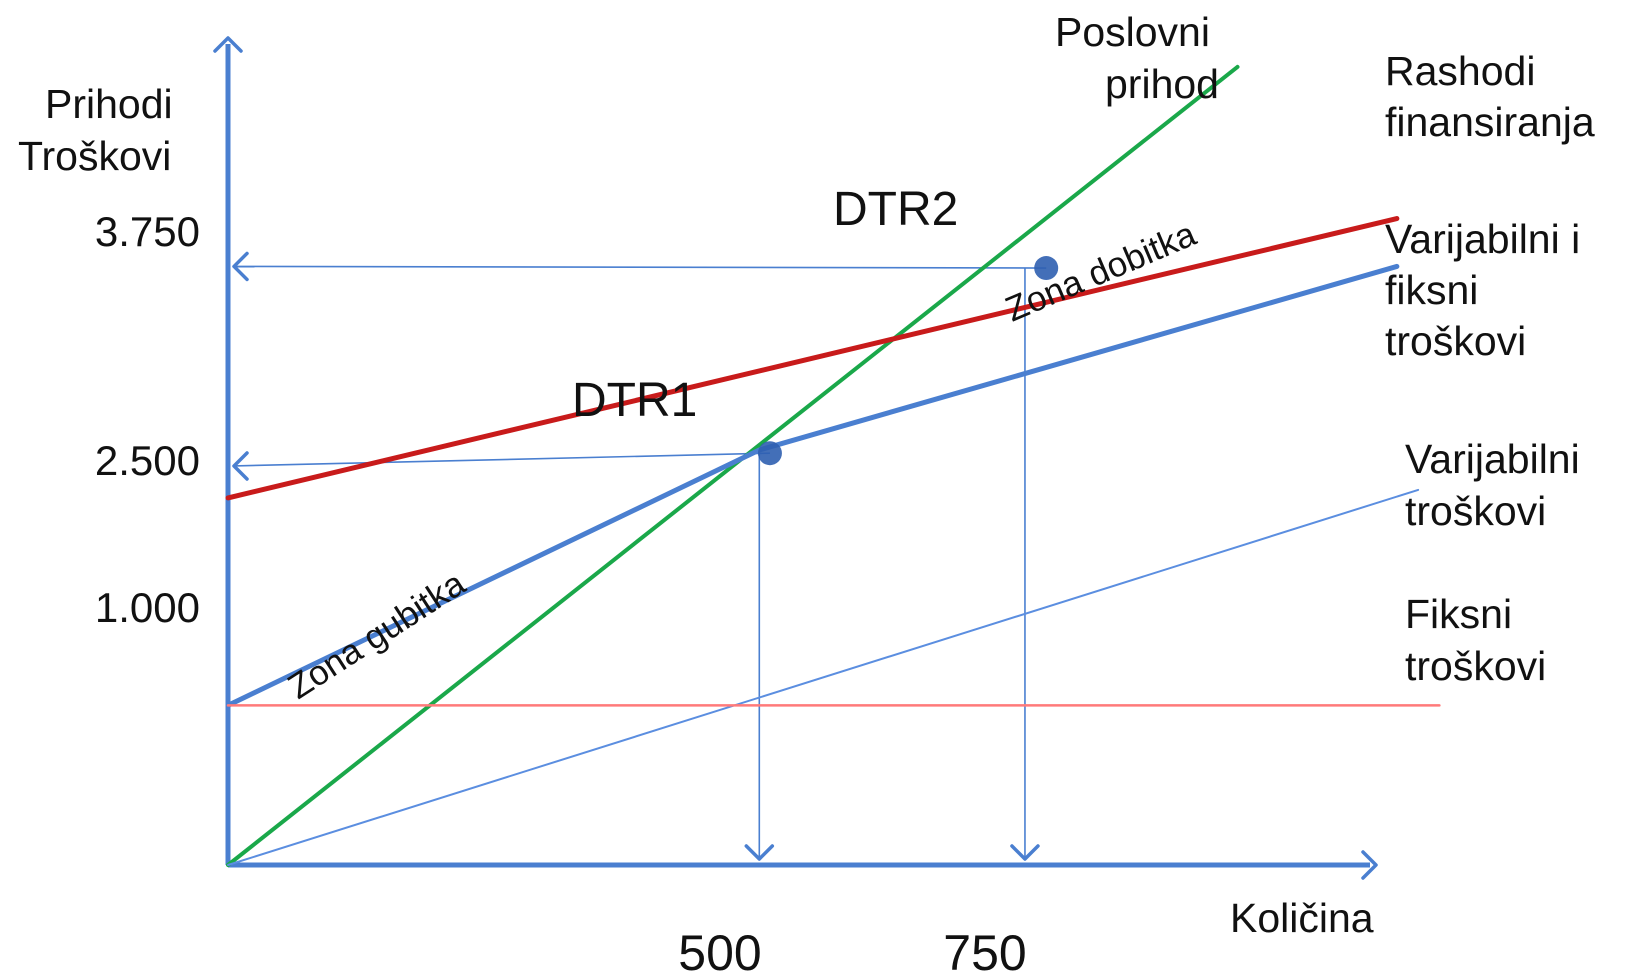 This screenshot has height=977, width=1641. What do you see at coordinates (640, 267) in the screenshot?
I see `guide-horizontal-dtr2` at bounding box center [640, 267].